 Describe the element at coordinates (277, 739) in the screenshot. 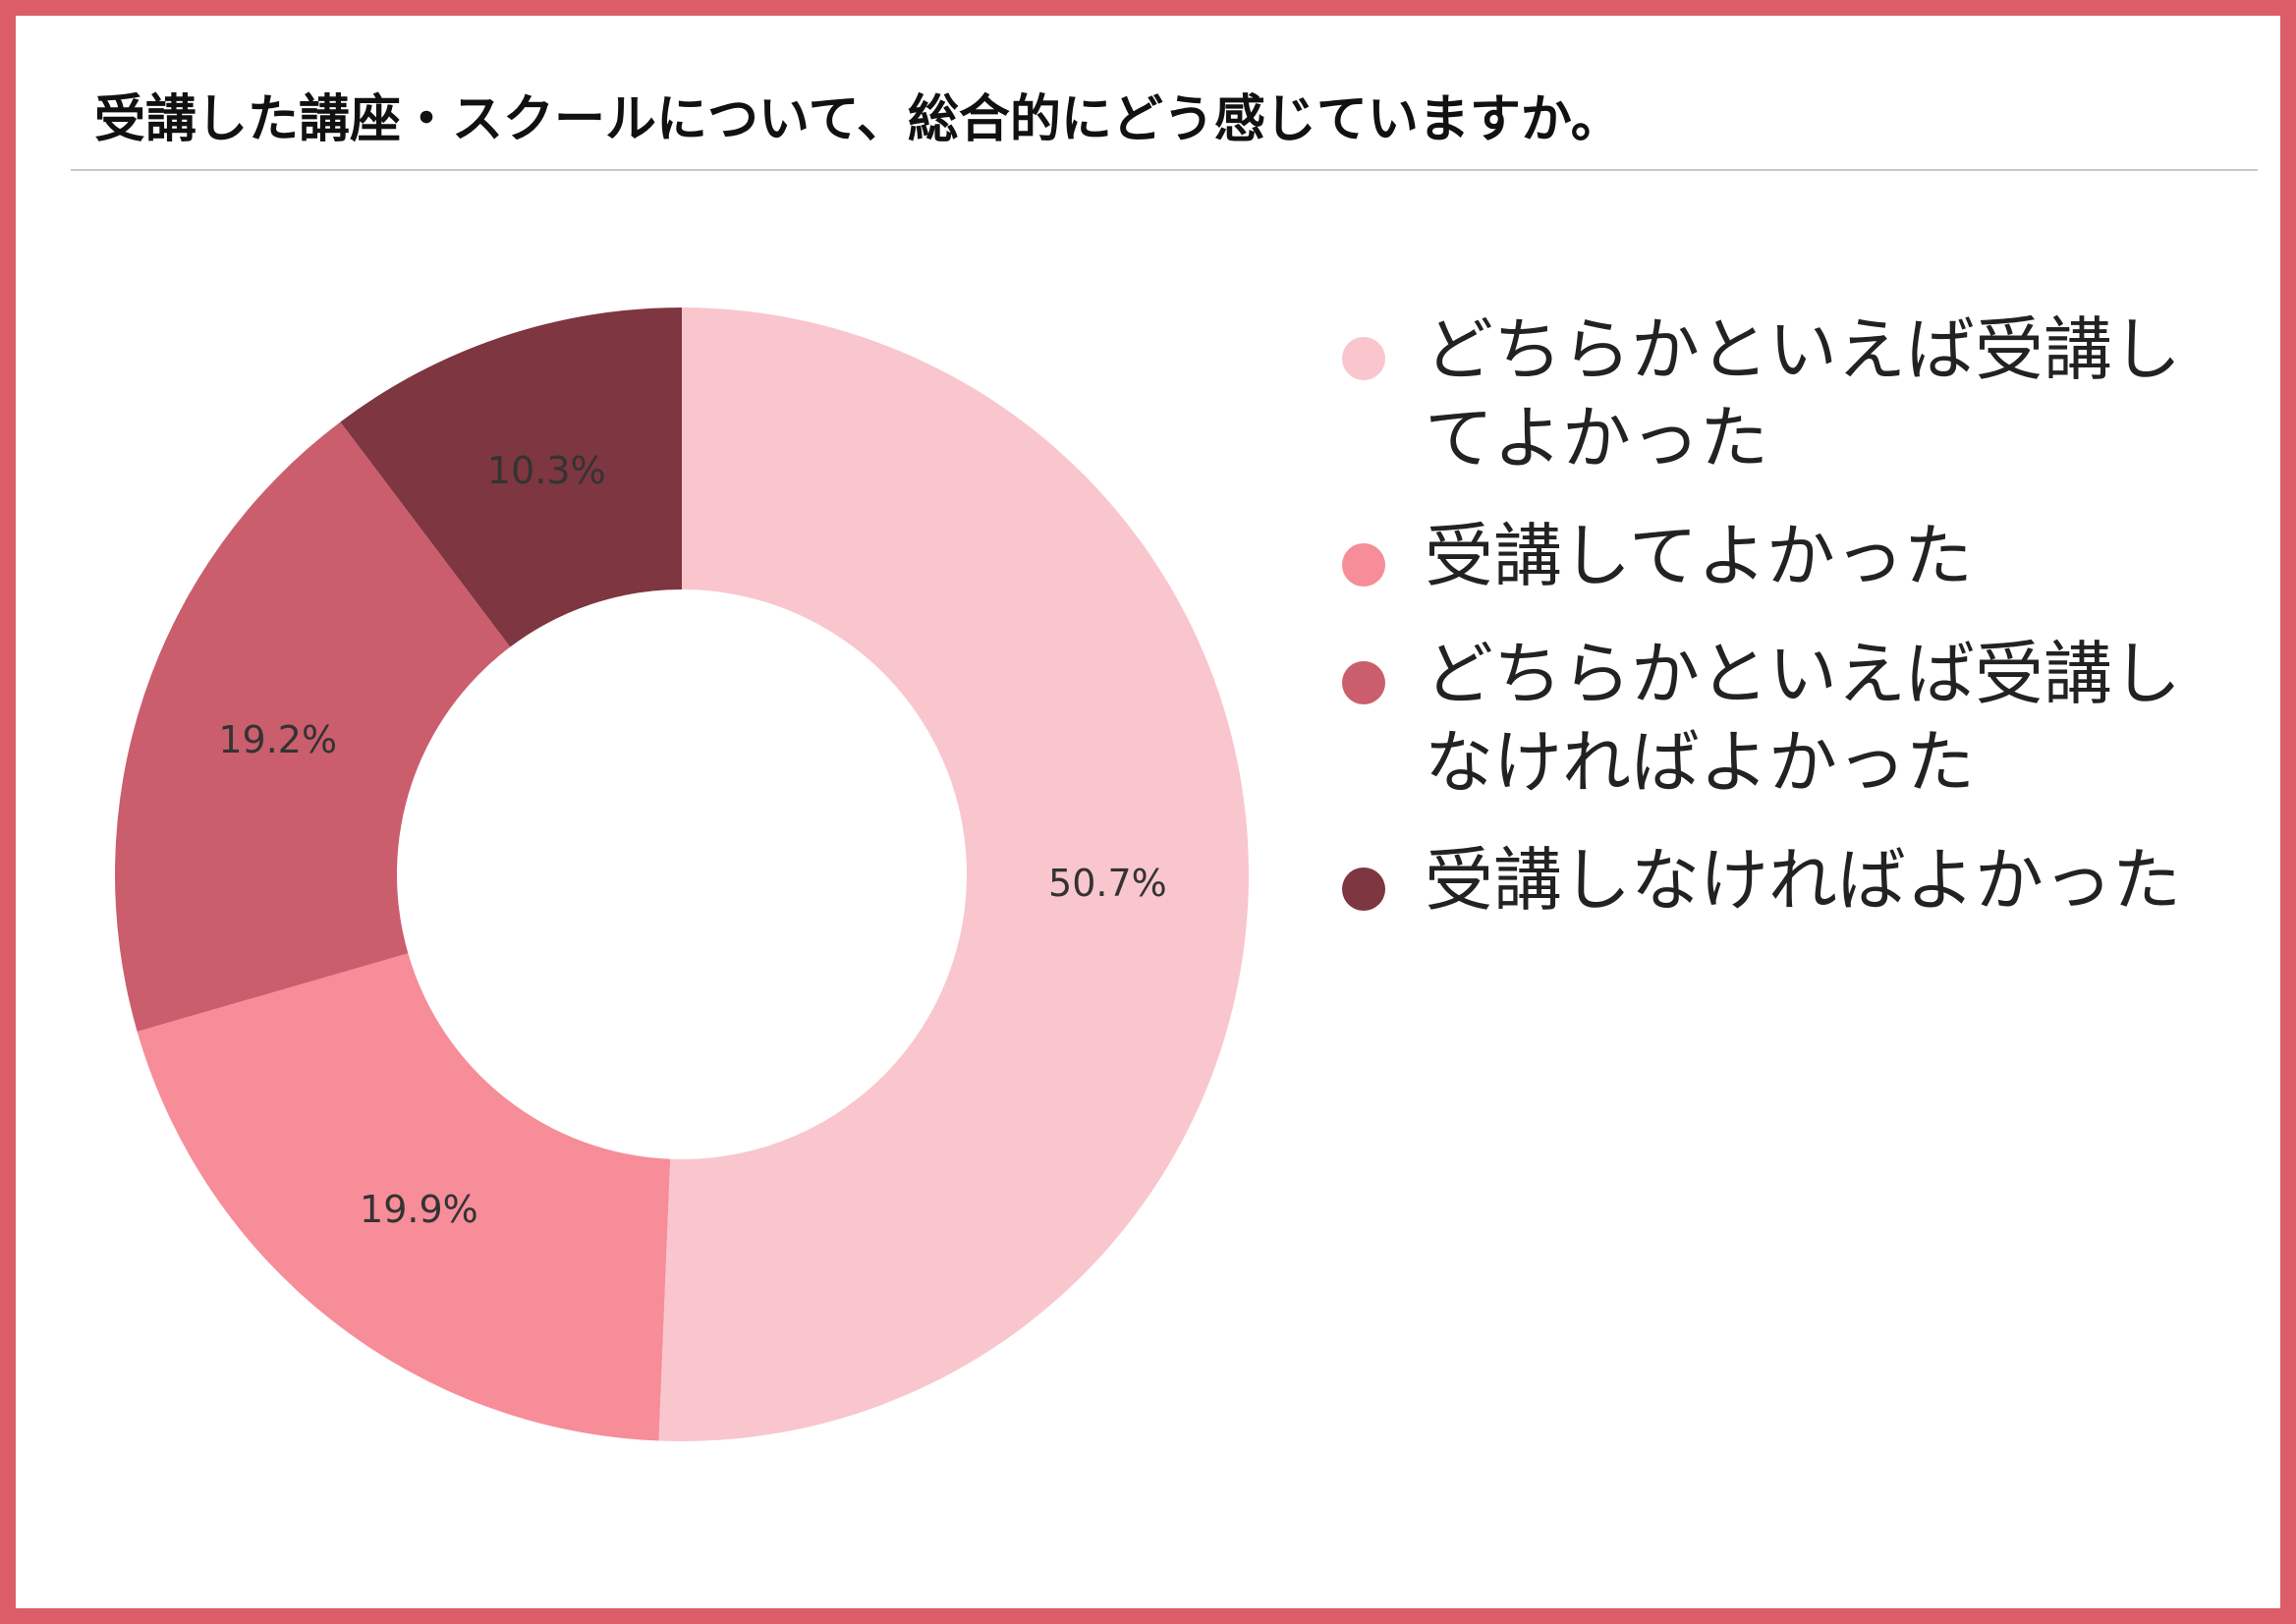

I see `slice-label-3: 19.2%` at that location.